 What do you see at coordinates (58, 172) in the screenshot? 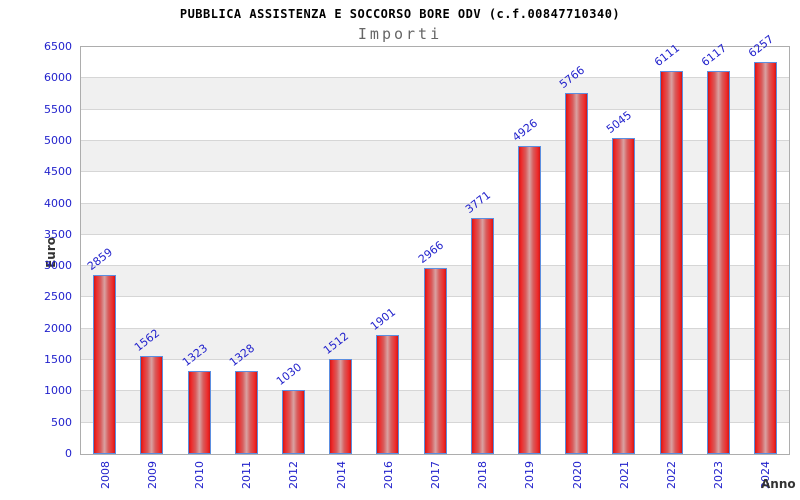
I see `y-tick-label: 4500` at bounding box center [58, 172].